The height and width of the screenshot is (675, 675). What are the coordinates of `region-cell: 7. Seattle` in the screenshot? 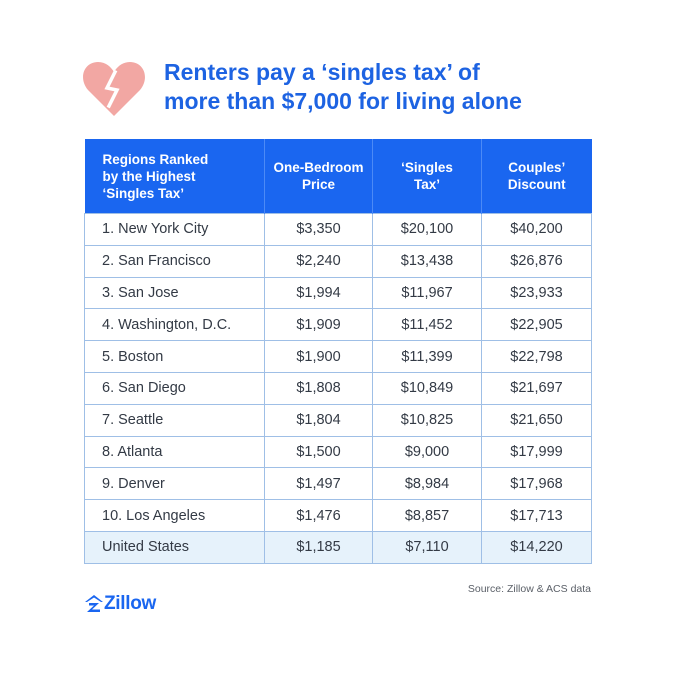 It's located at (174, 420).